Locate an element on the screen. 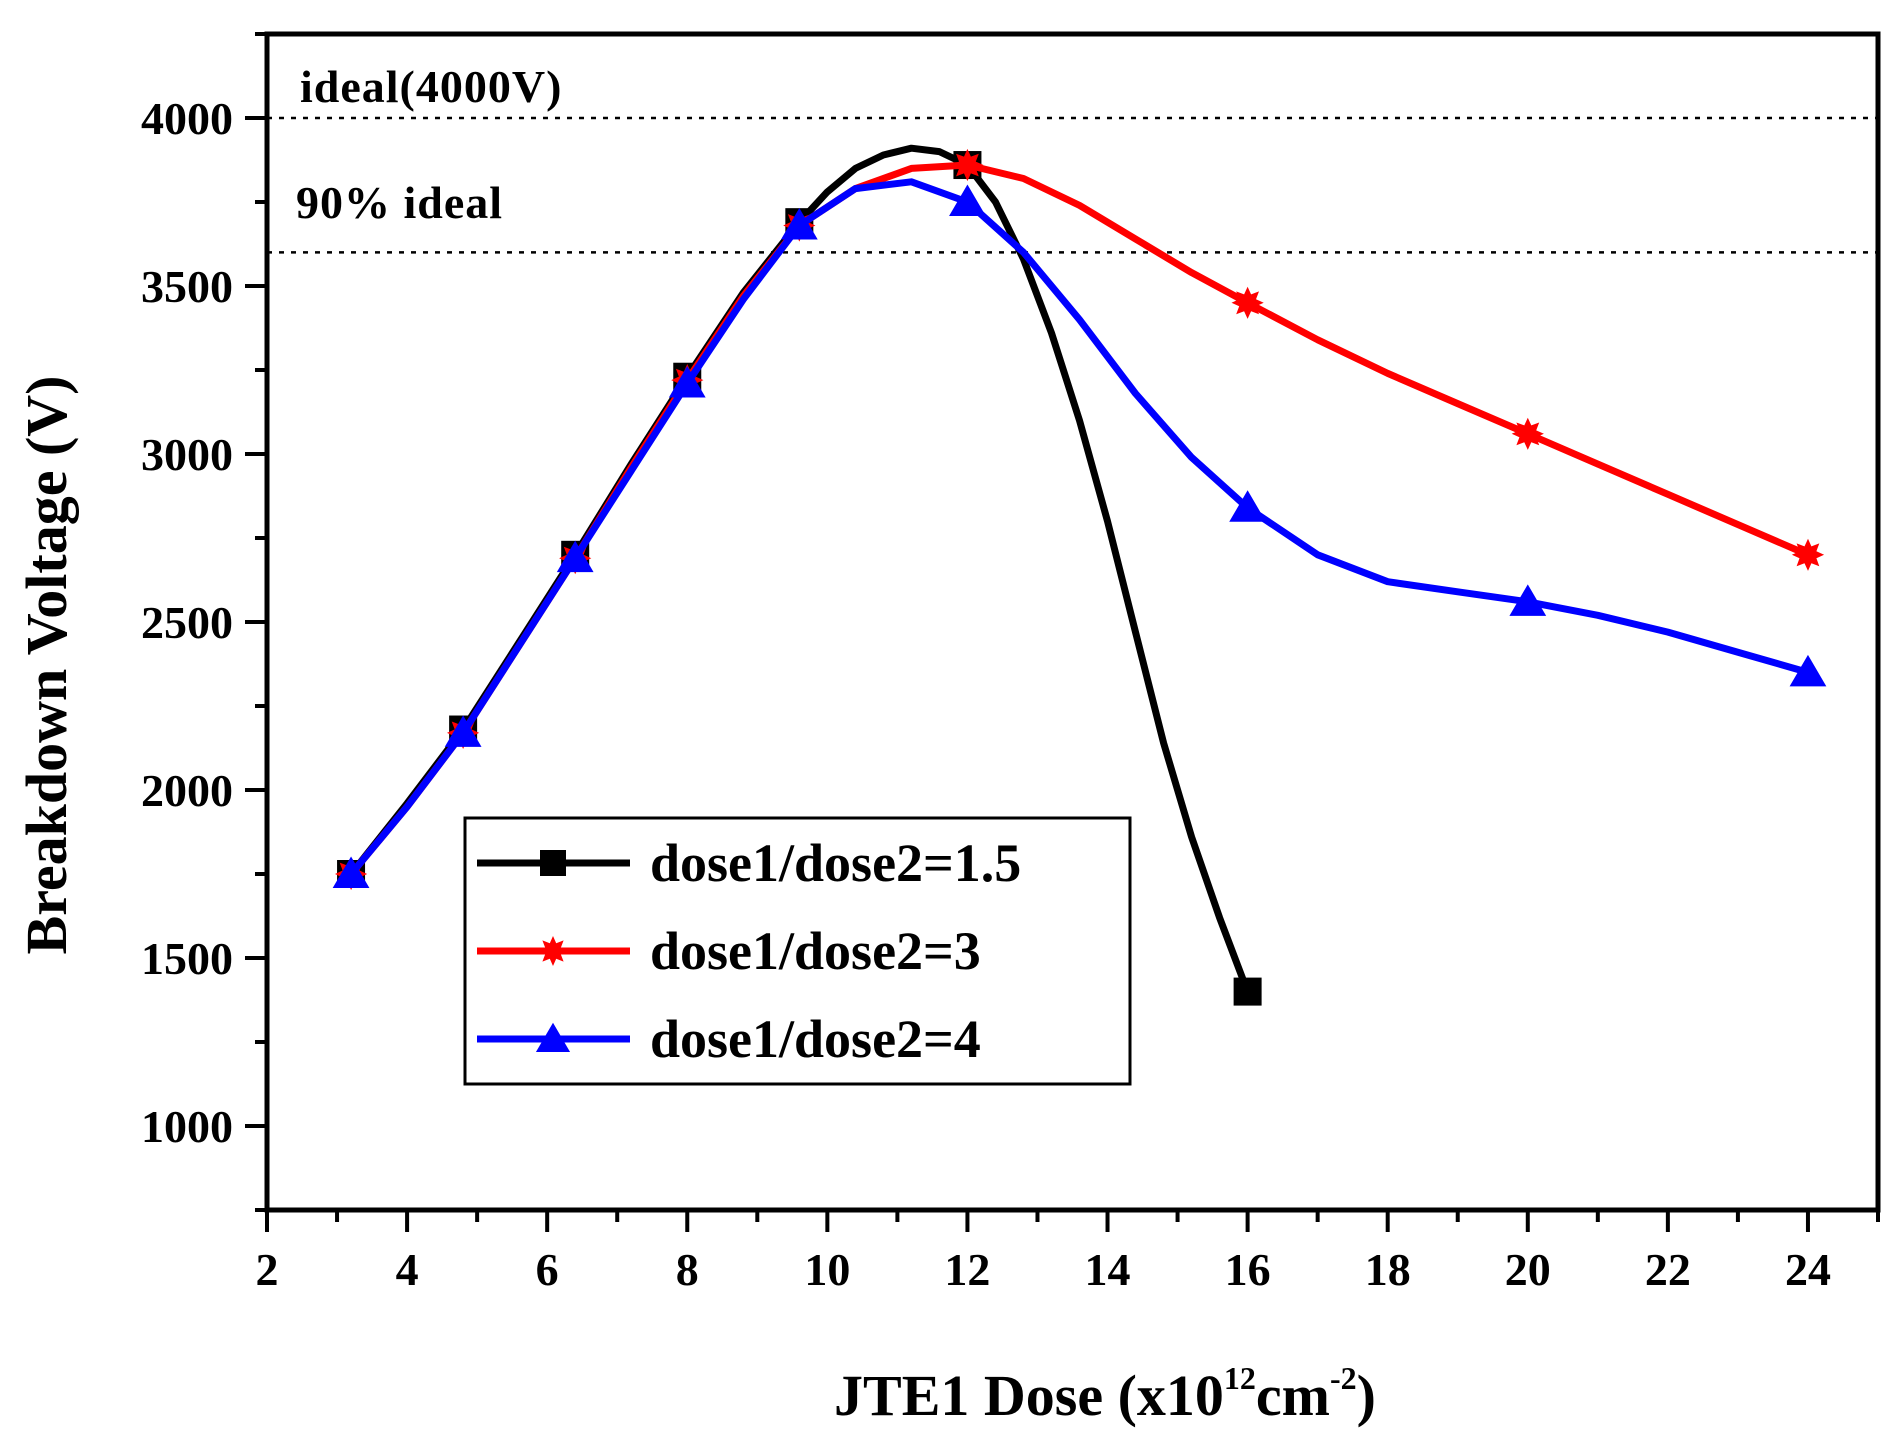 The height and width of the screenshot is (1444, 1895). legend-label-1: dose1/dose2=1.5 is located at coordinates (835, 863).